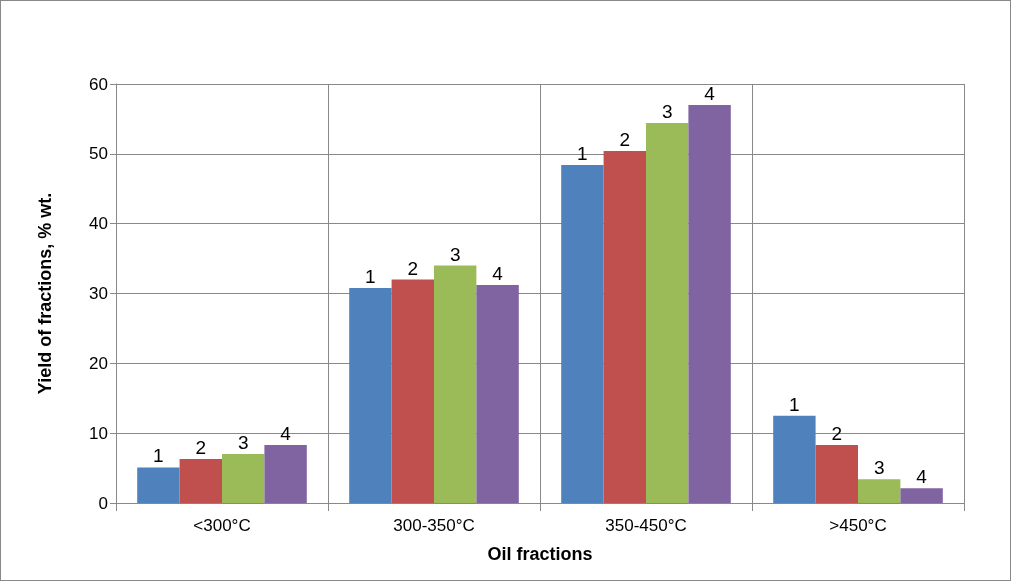 This screenshot has height=581, width=1011. Describe the element at coordinates (158, 456) in the screenshot. I see `series-label: 1` at that location.